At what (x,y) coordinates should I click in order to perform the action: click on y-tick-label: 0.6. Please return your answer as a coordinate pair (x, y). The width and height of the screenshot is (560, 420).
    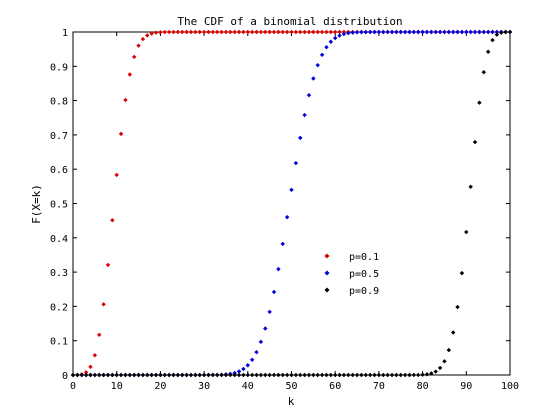
    Looking at the image, I should click on (59, 170).